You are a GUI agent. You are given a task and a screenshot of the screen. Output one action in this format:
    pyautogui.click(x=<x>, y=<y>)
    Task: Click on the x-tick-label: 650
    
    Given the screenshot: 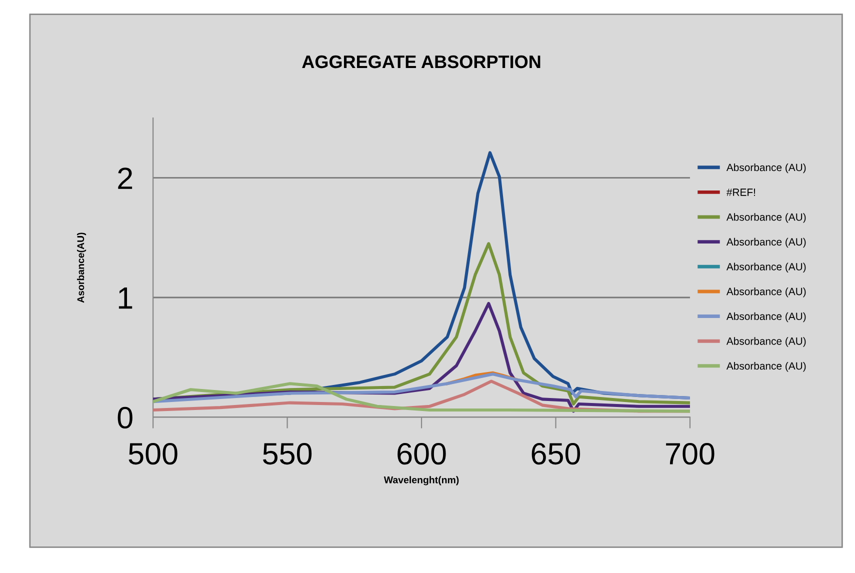 What is the action you would take?
    pyautogui.click(x=556, y=453)
    